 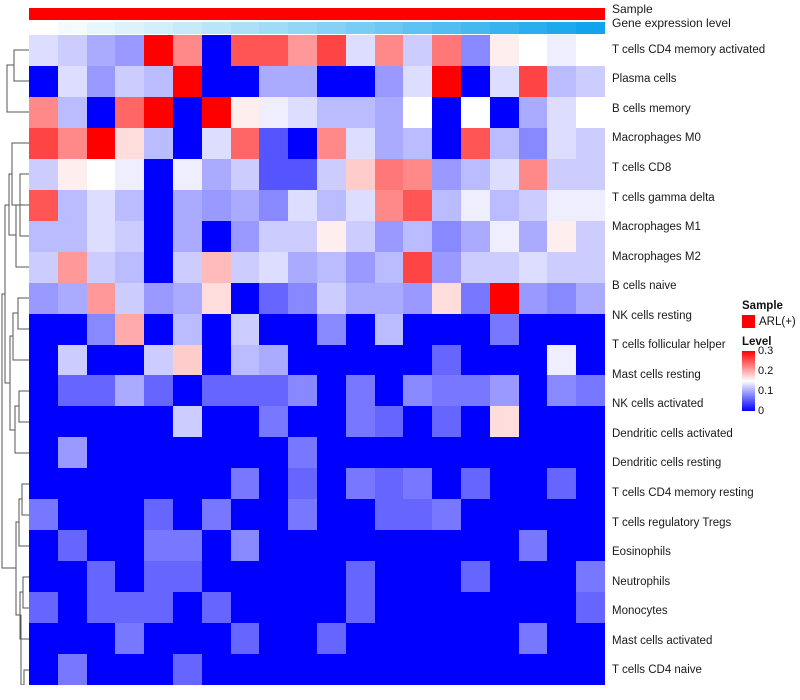 What do you see at coordinates (766, 371) in the screenshot?
I see `colorbar-tick: 0.2` at bounding box center [766, 371].